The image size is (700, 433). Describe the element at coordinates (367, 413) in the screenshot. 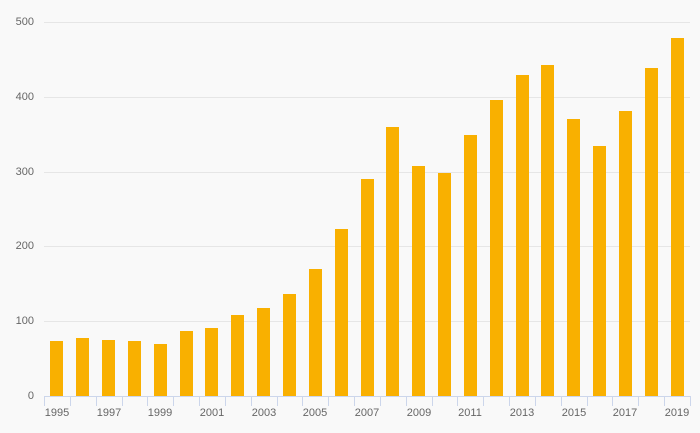

I see `x-axis-label: 2007` at that location.